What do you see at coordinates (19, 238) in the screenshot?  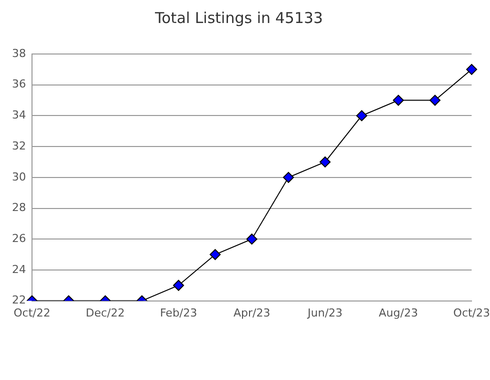 I see `y-tick-label: 26` at bounding box center [19, 238].